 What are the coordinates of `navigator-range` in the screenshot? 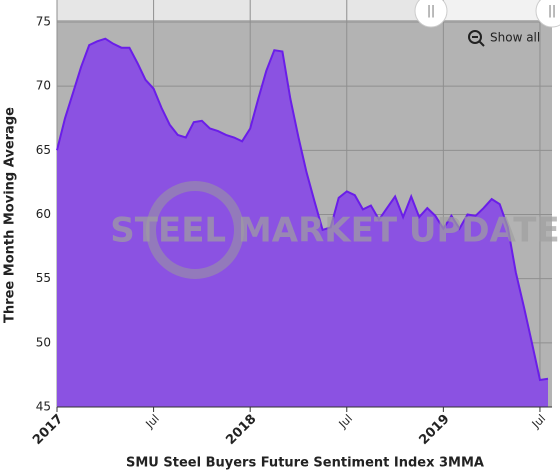 It's located at (491, 10).